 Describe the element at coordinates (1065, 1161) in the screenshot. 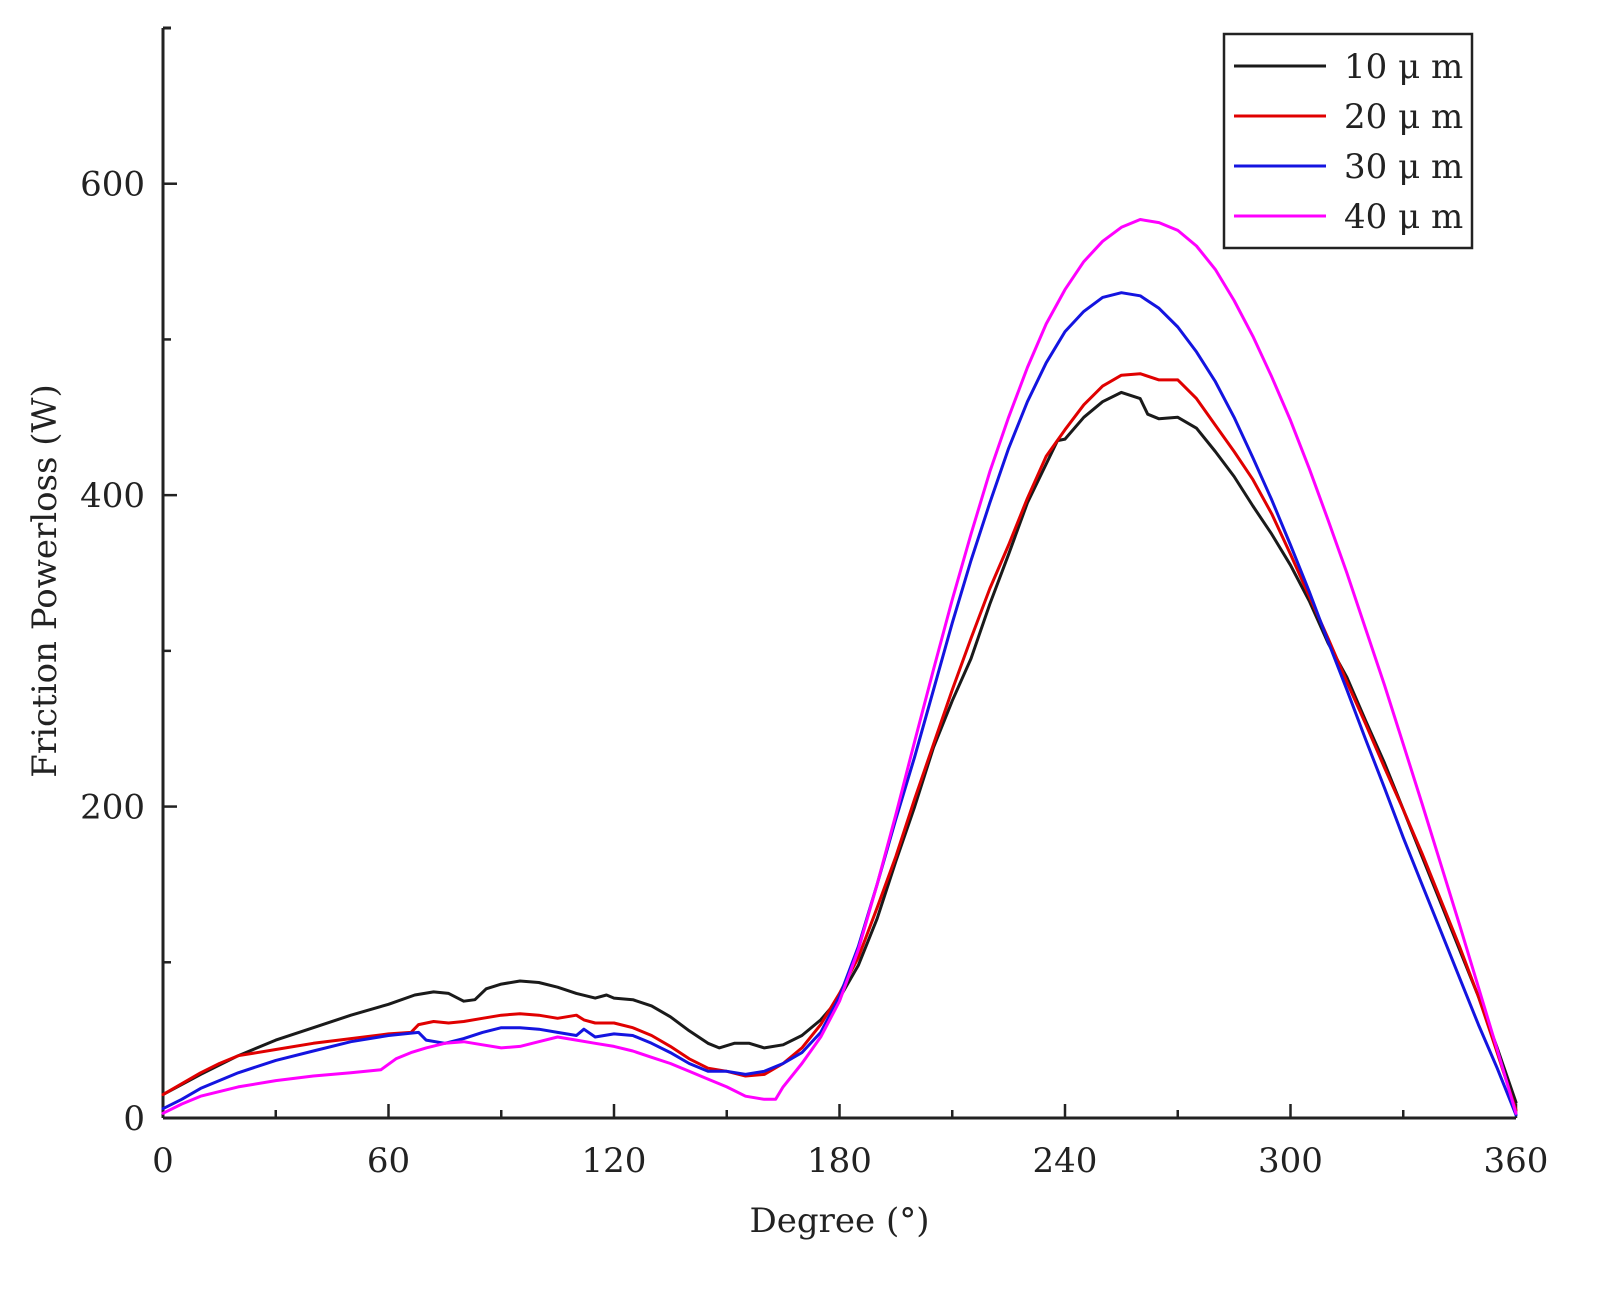

I see `x-tick-label: 240` at that location.